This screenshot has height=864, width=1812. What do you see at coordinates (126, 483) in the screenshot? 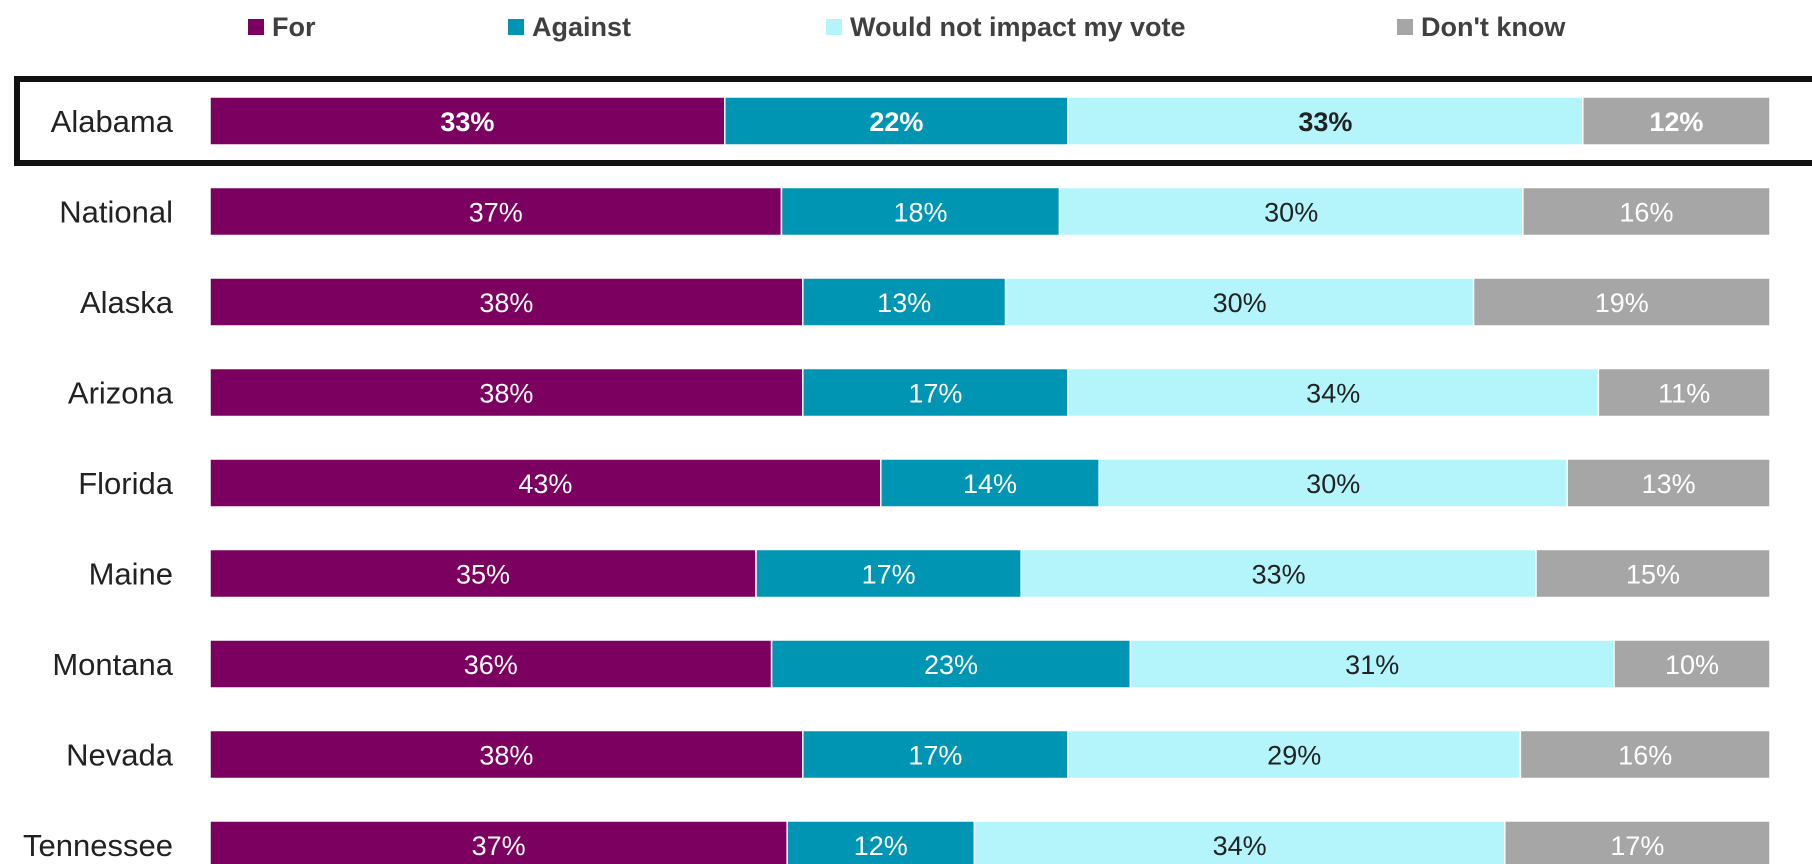
I see `category-label-florida: Florida` at bounding box center [126, 483].